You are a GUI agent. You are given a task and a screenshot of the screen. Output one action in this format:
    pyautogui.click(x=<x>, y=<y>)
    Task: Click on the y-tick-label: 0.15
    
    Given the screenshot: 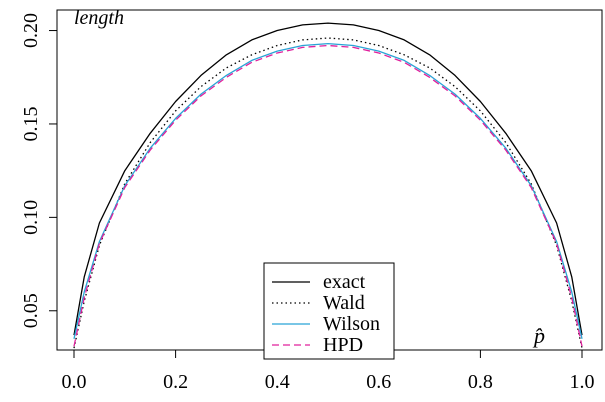 What is the action you would take?
    pyautogui.click(x=31, y=123)
    